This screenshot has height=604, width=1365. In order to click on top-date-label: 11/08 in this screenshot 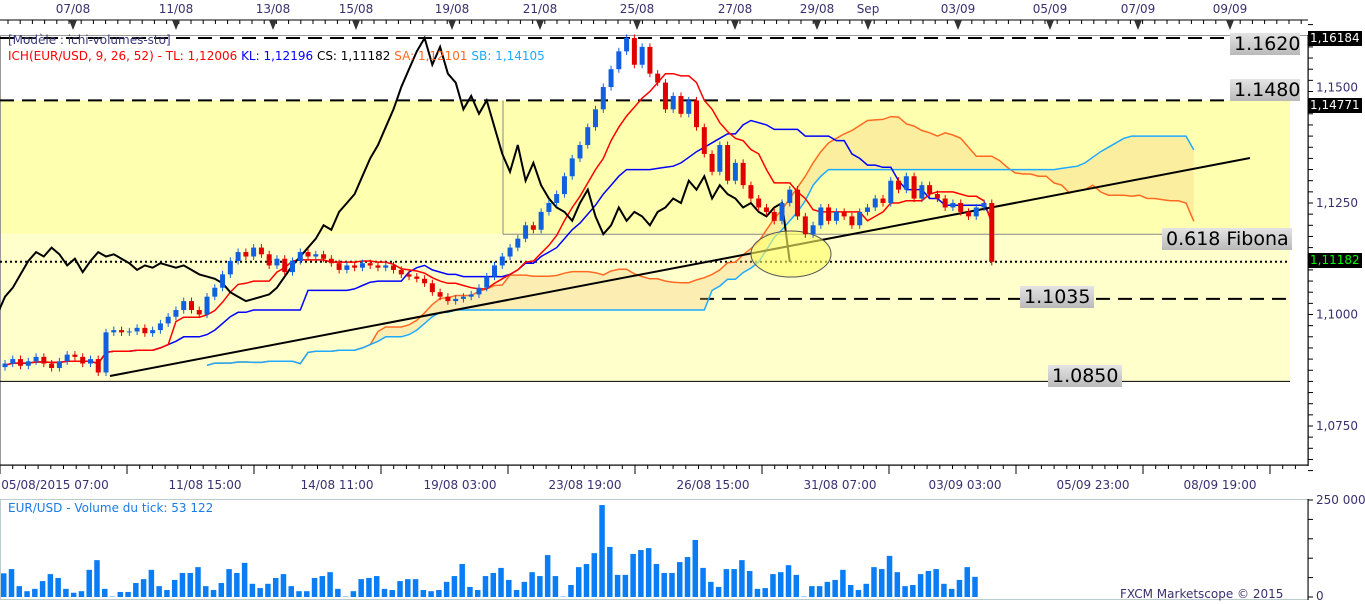, I will do `click(176, 9)`.